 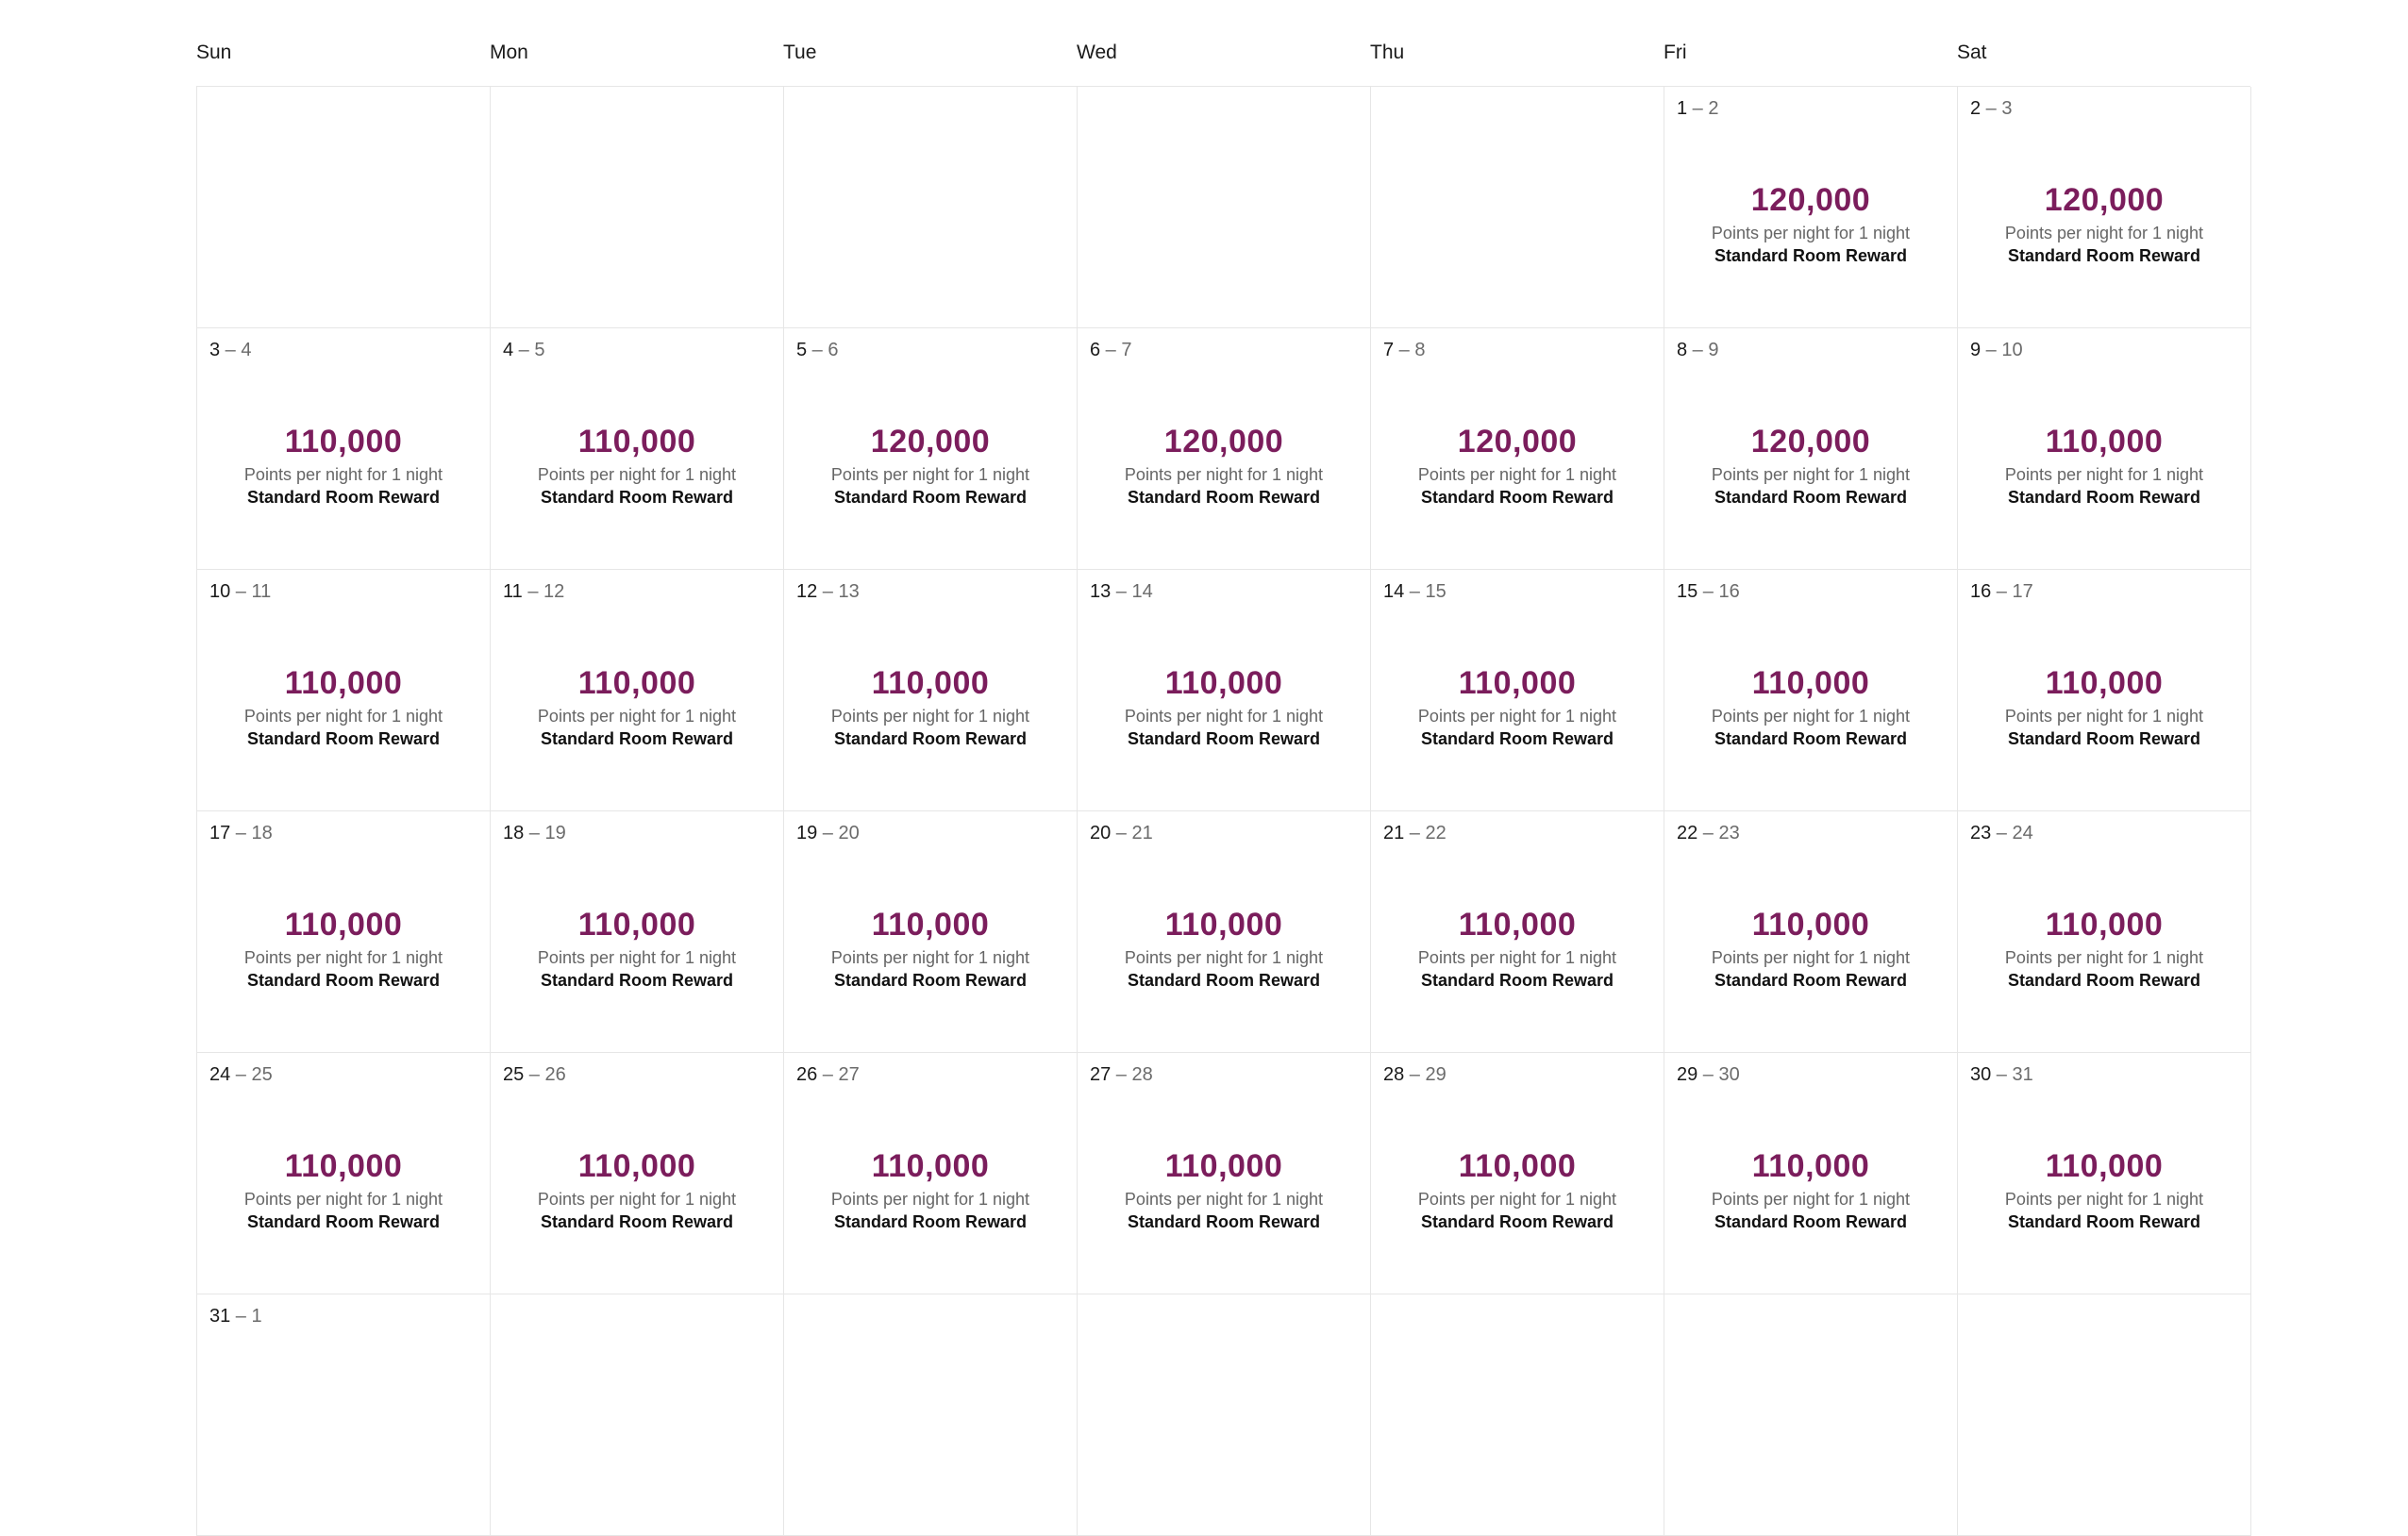 I want to click on check-out-day: 3, so click(x=2007, y=108).